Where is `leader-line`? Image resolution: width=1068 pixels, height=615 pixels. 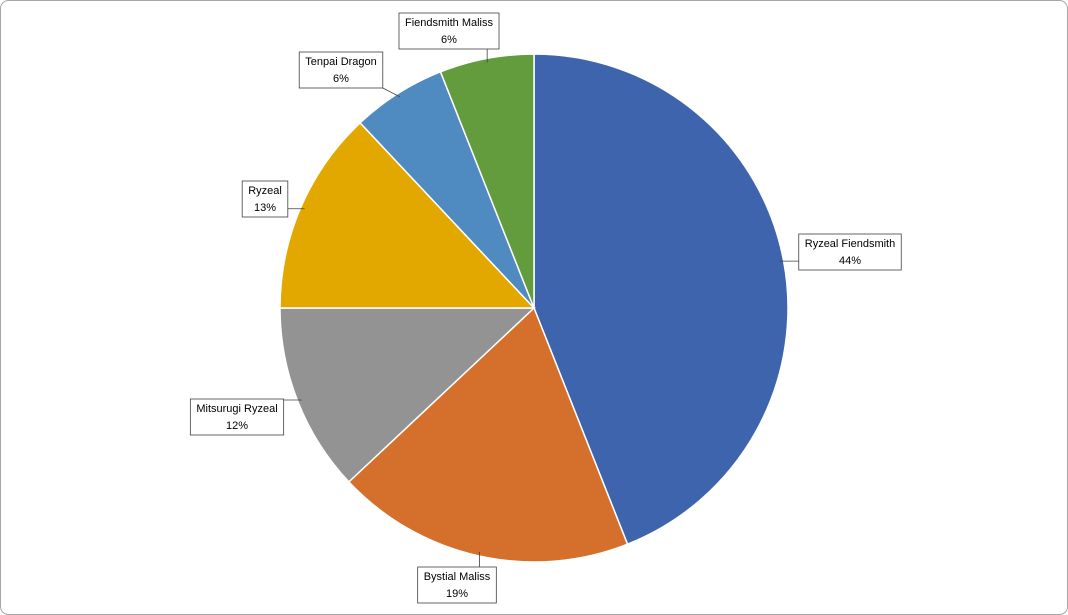
leader-line is located at coordinates (391, 92).